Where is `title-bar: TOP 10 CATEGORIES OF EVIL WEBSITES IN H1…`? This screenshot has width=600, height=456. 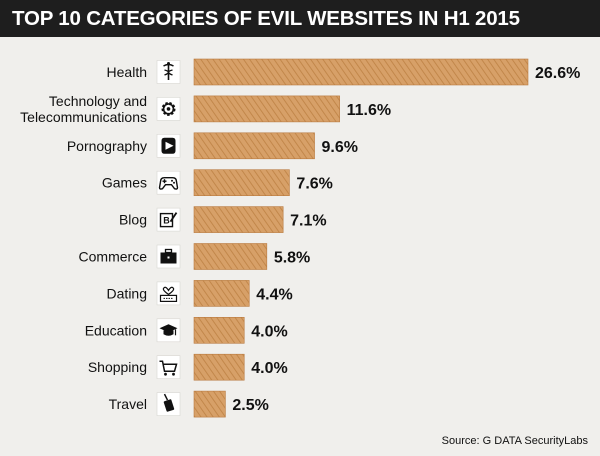 title-bar: TOP 10 CATEGORIES OF EVIL WEBSITES IN H1… is located at coordinates (300, 18).